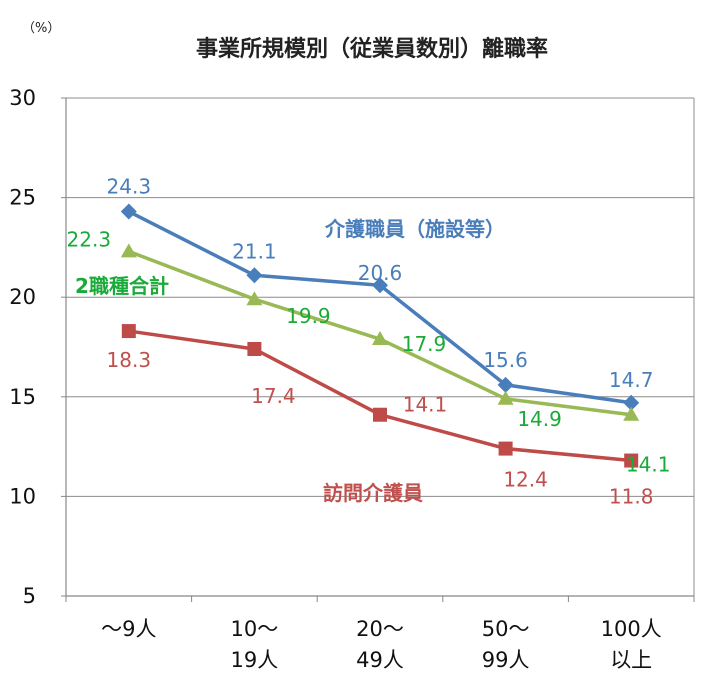 The height and width of the screenshot is (696, 718). I want to click on x-category-label: 以上, so click(631, 660).